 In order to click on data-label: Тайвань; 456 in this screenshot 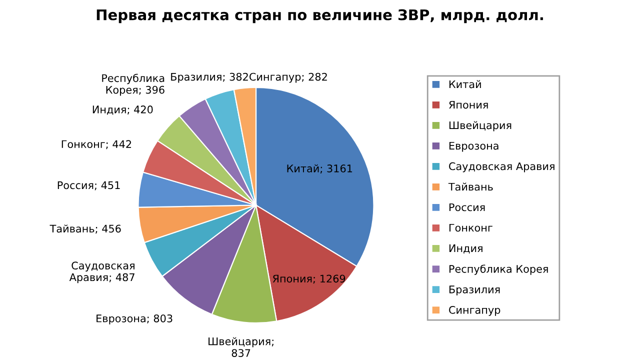, I will do `click(85, 229)`.